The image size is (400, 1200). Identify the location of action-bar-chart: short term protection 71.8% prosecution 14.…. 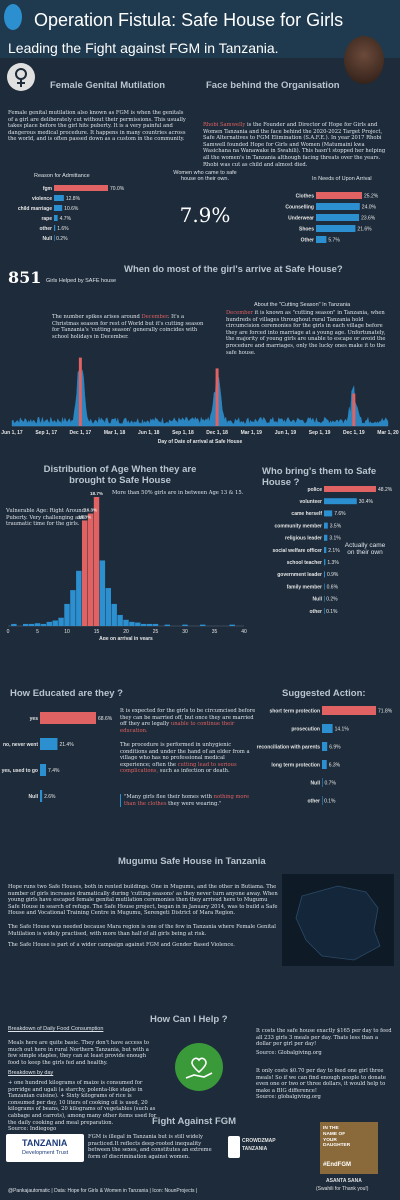
(325, 755).